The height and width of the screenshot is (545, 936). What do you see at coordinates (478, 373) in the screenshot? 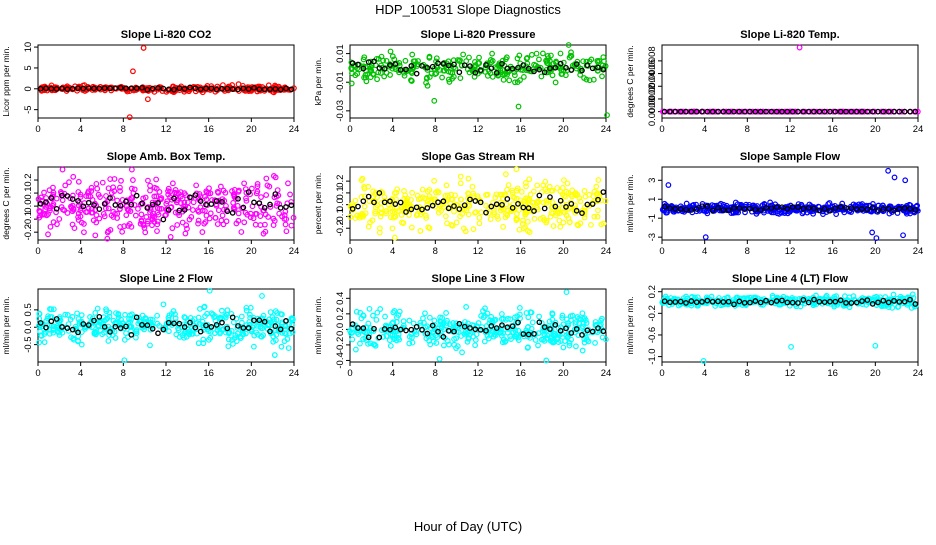
I see `x-tick-label: 12` at bounding box center [478, 373].